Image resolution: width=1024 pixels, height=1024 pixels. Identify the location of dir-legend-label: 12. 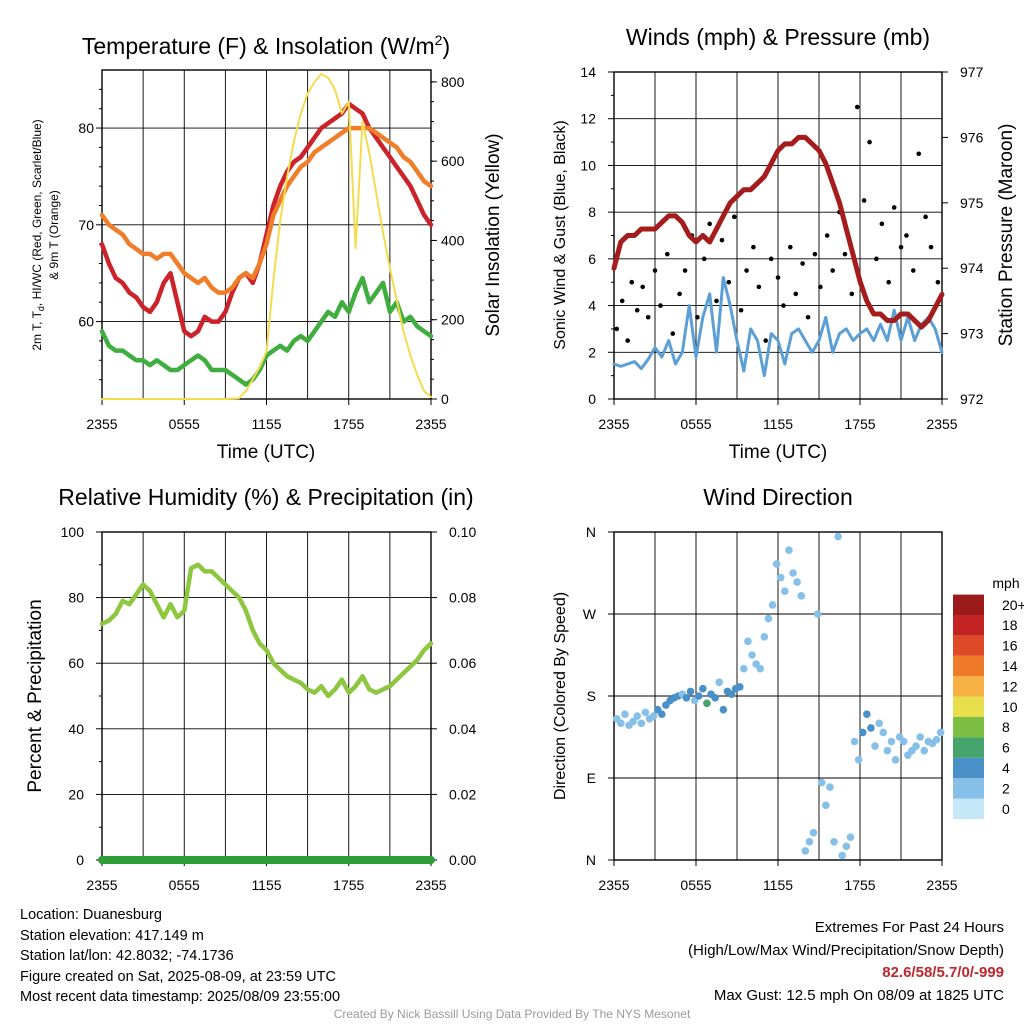
(1010, 686).